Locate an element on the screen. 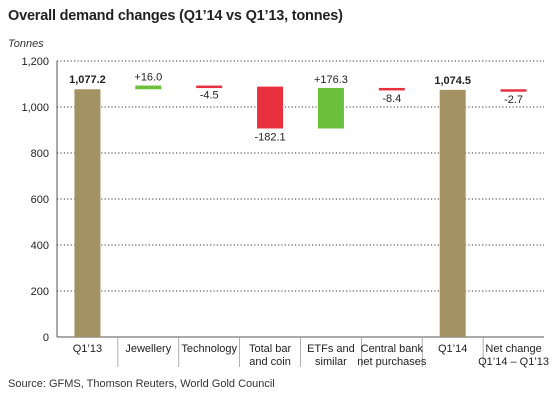 Image resolution: width=554 pixels, height=418 pixels. y-axis-label: Tonnes is located at coordinates (26, 44).